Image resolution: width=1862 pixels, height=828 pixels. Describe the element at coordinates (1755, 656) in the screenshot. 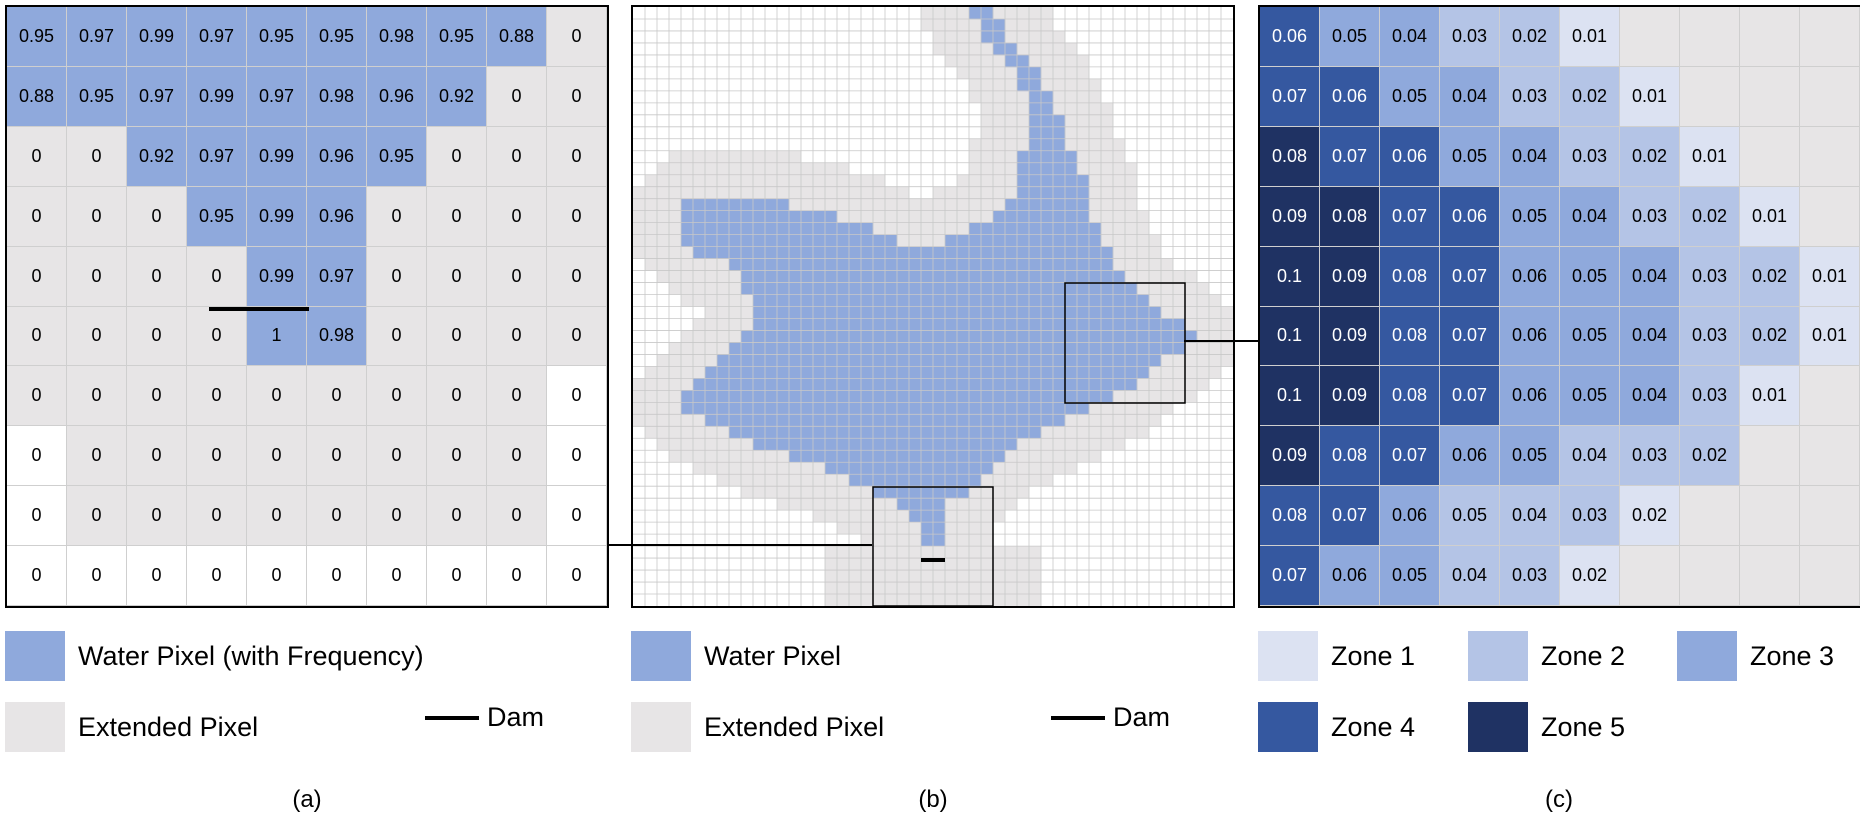

I see `legend-zone3: Zone 3` at that location.